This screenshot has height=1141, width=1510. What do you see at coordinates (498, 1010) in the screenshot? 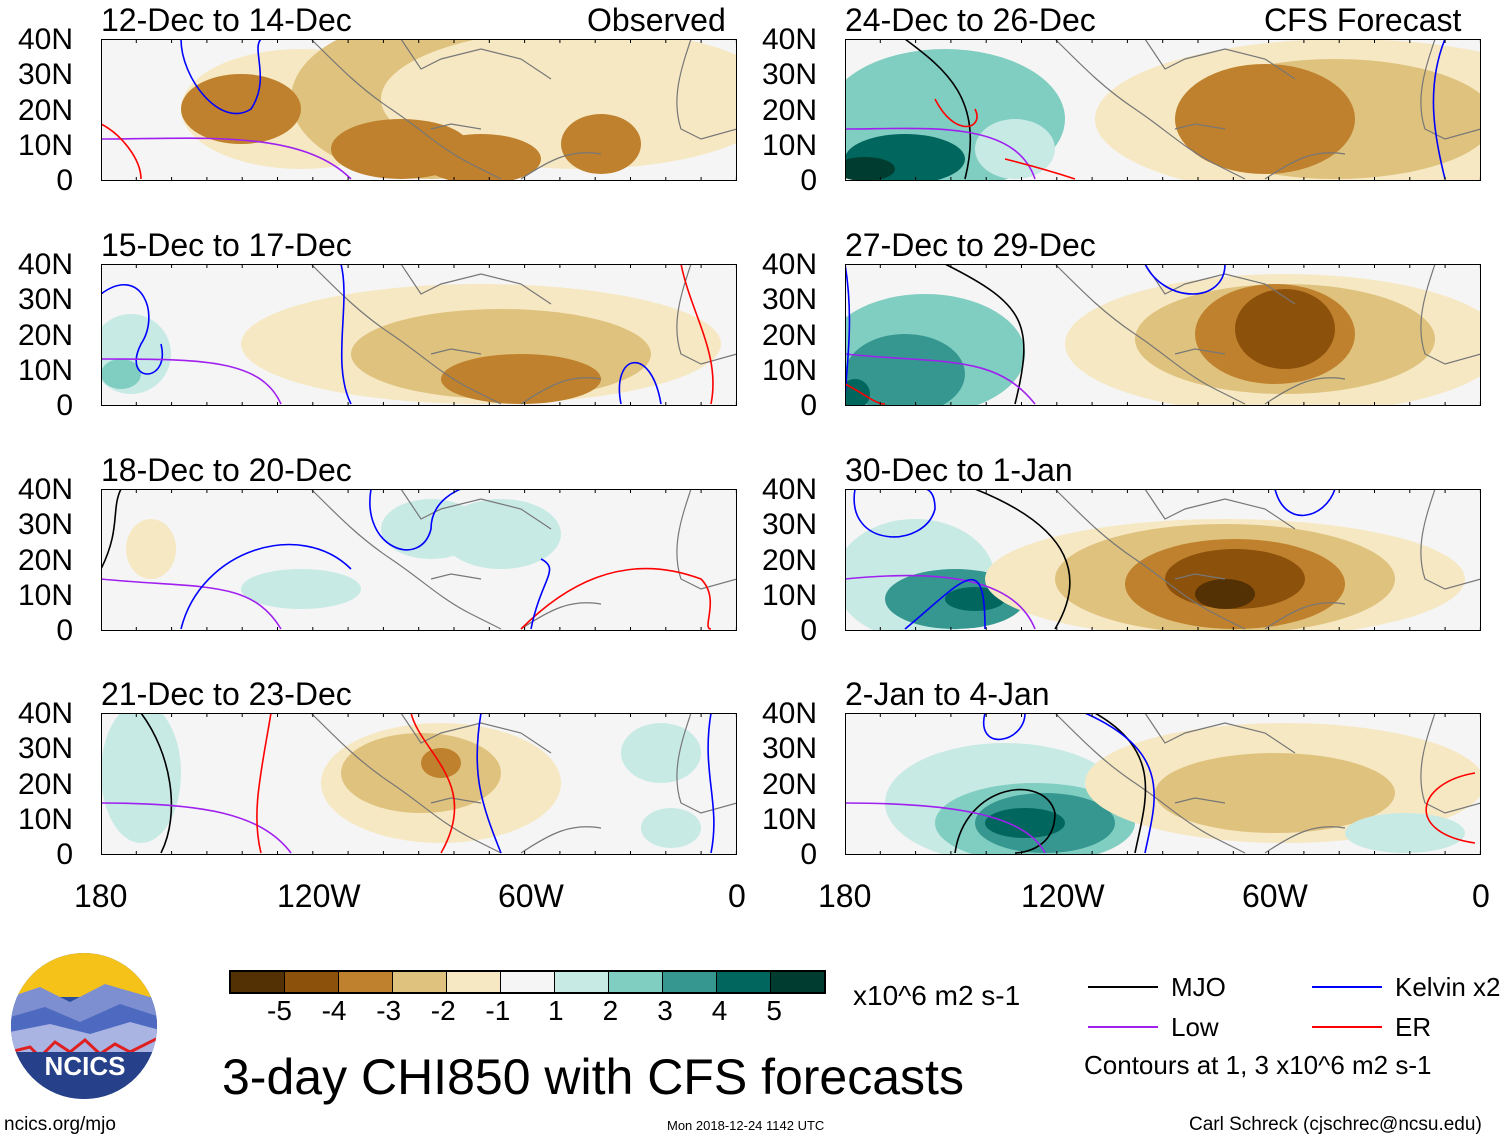
I see `colorbar-label: -1` at bounding box center [498, 1010].